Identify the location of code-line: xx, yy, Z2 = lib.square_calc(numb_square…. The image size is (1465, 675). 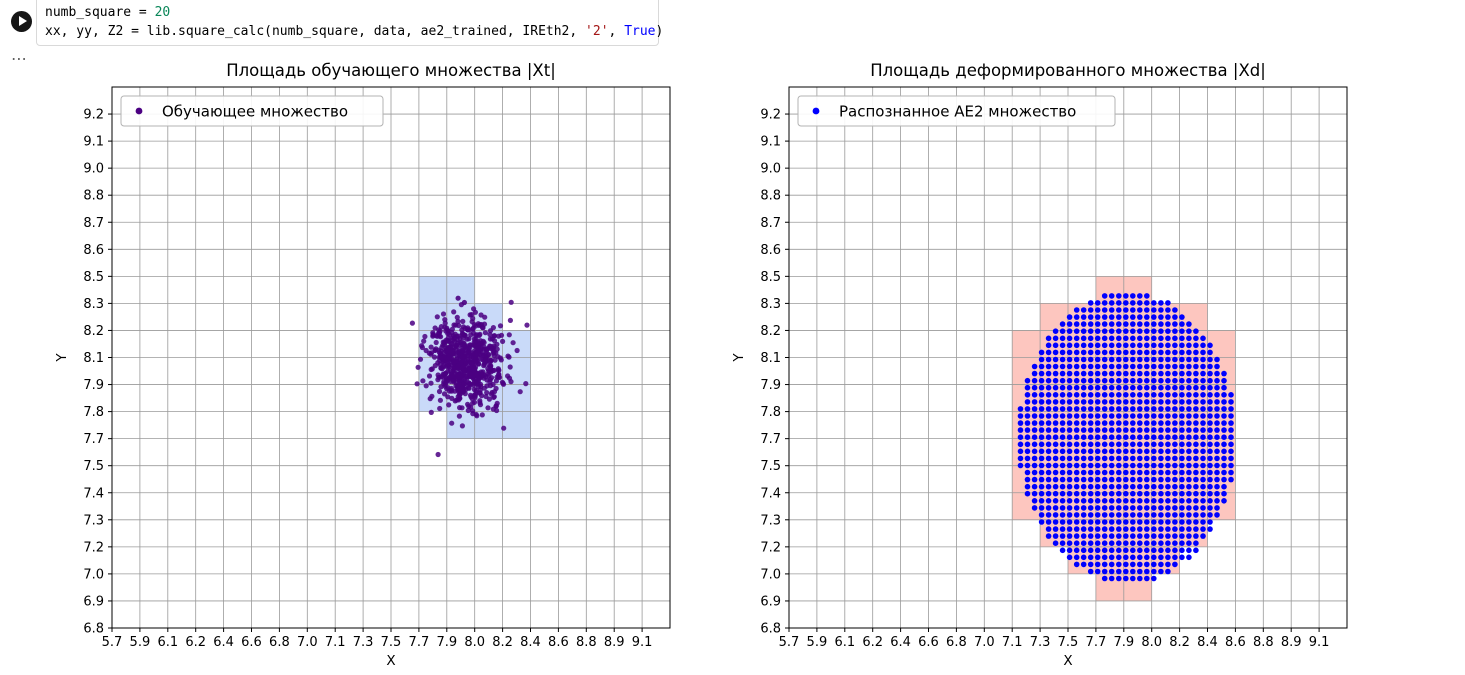
(354, 31).